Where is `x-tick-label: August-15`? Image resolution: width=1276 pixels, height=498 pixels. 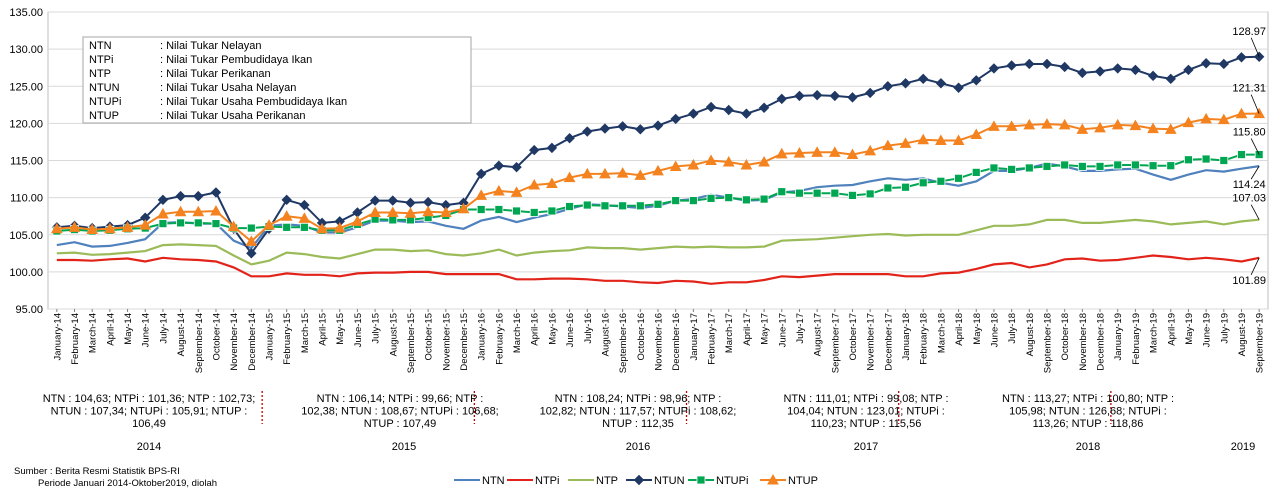 x-tick-label: August-15 is located at coordinates (393, 334).